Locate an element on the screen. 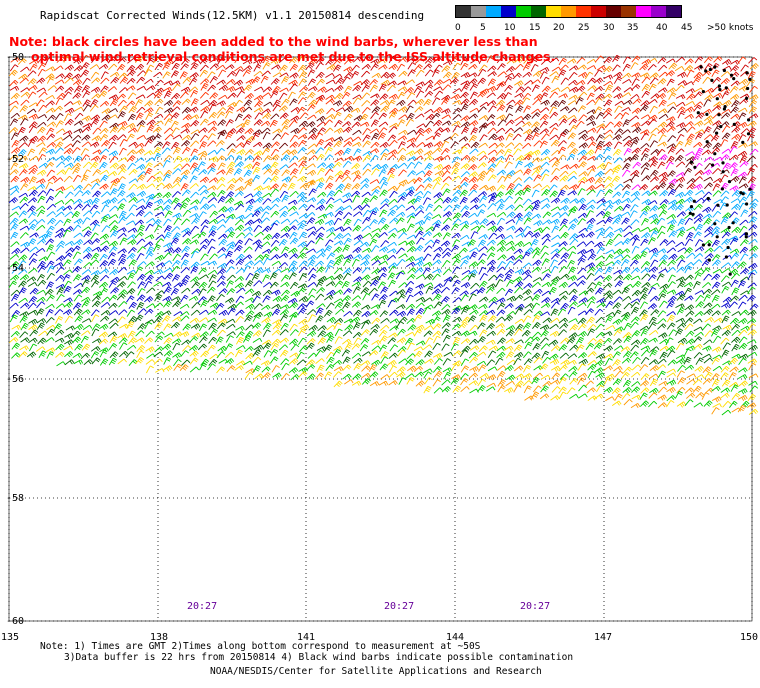  contamination-marker is located at coordinates (703, 245).